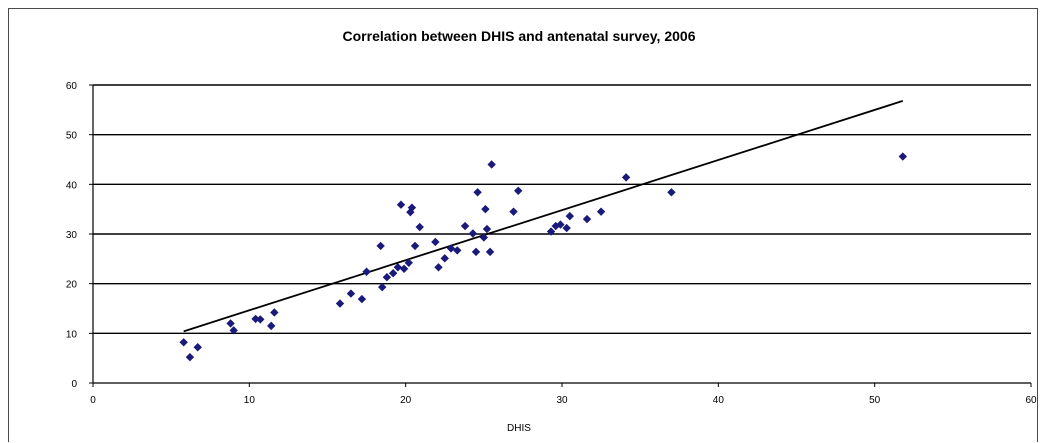 This screenshot has height=443, width=1049. What do you see at coordinates (93, 400) in the screenshot?
I see `x-tick-label: 0` at bounding box center [93, 400].